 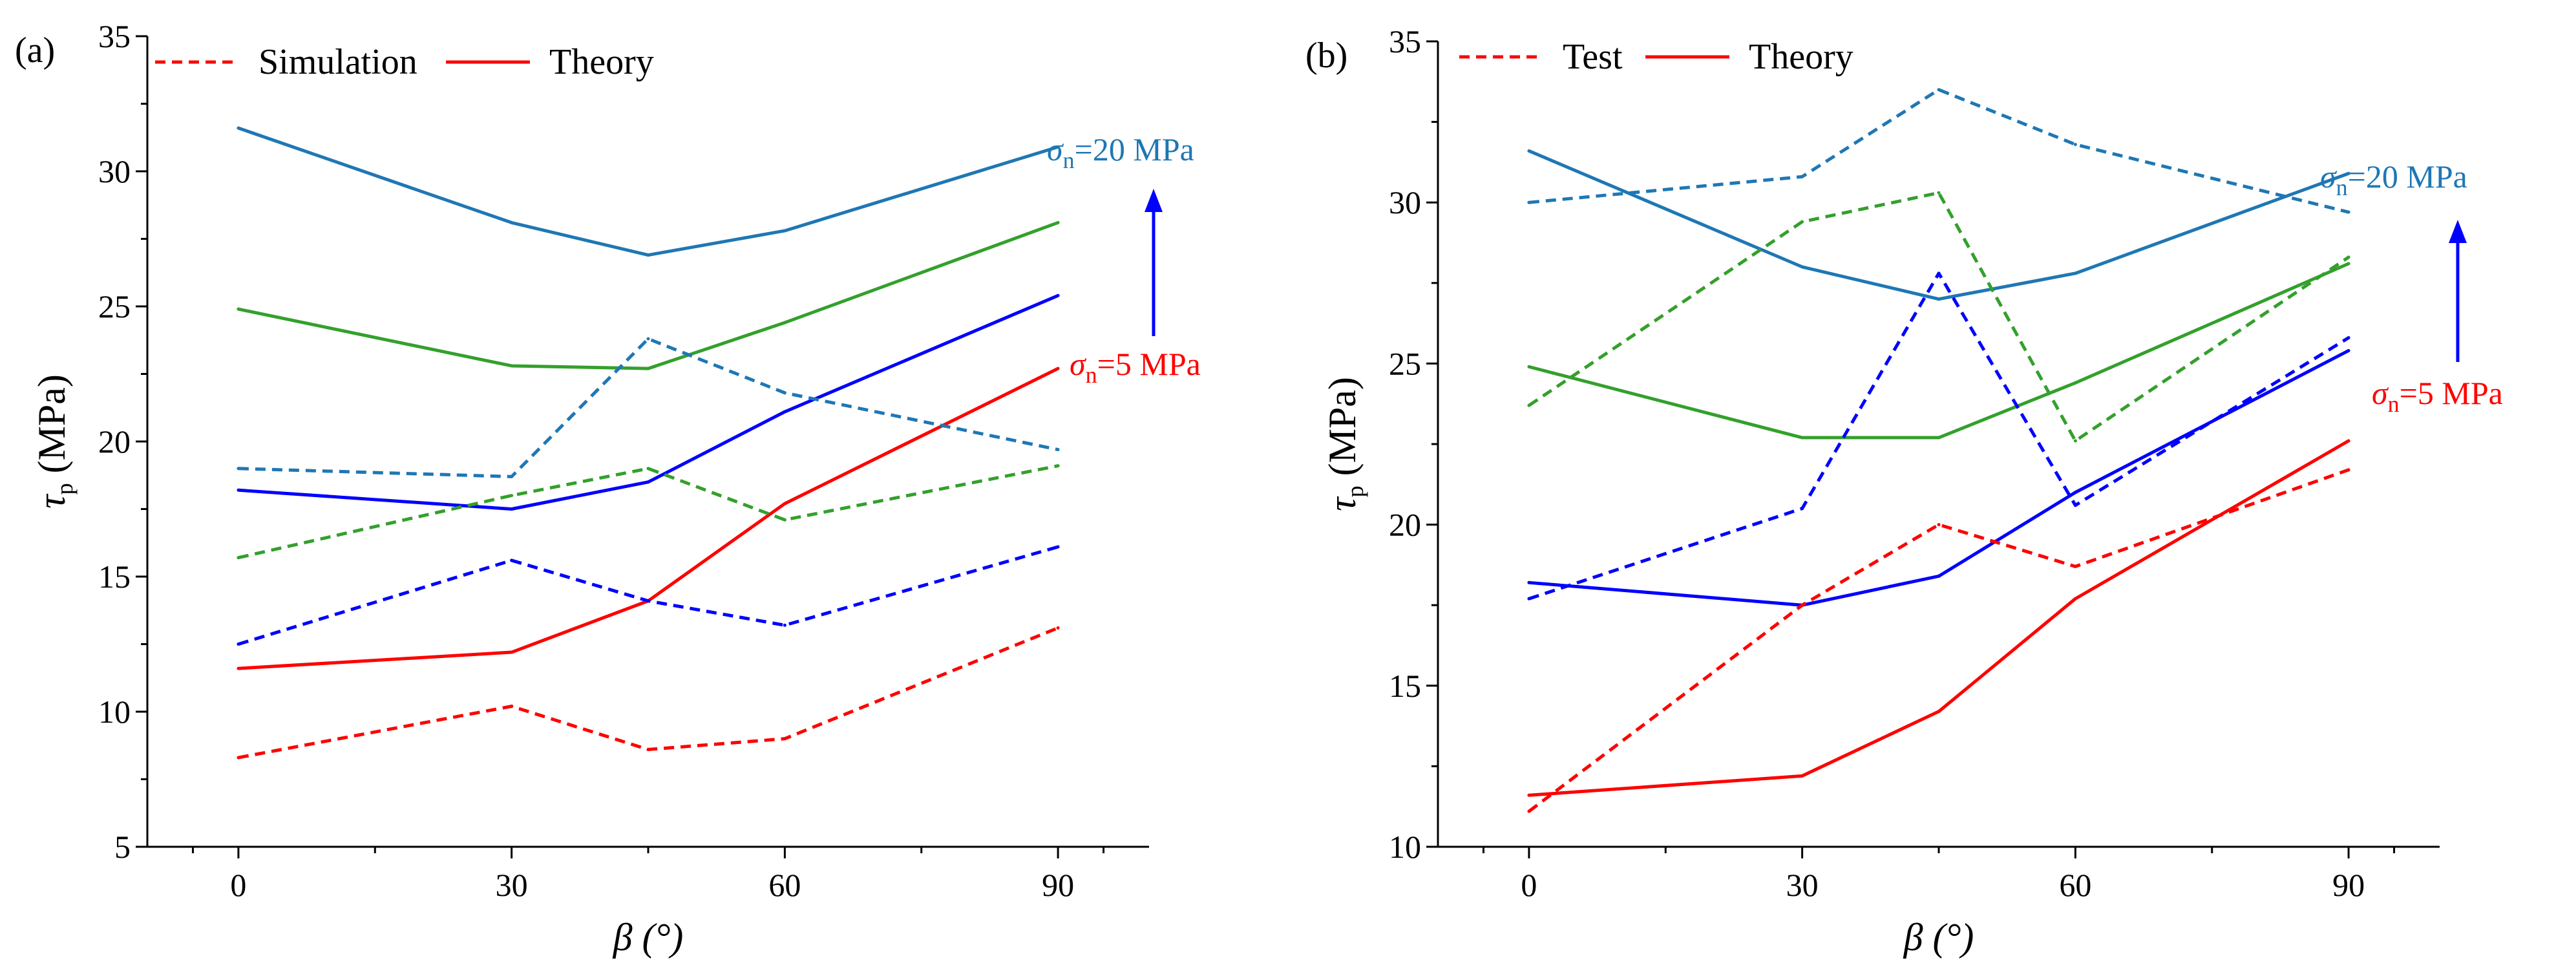 I want to click on annotation-sub: n, so click(x=2342, y=187).